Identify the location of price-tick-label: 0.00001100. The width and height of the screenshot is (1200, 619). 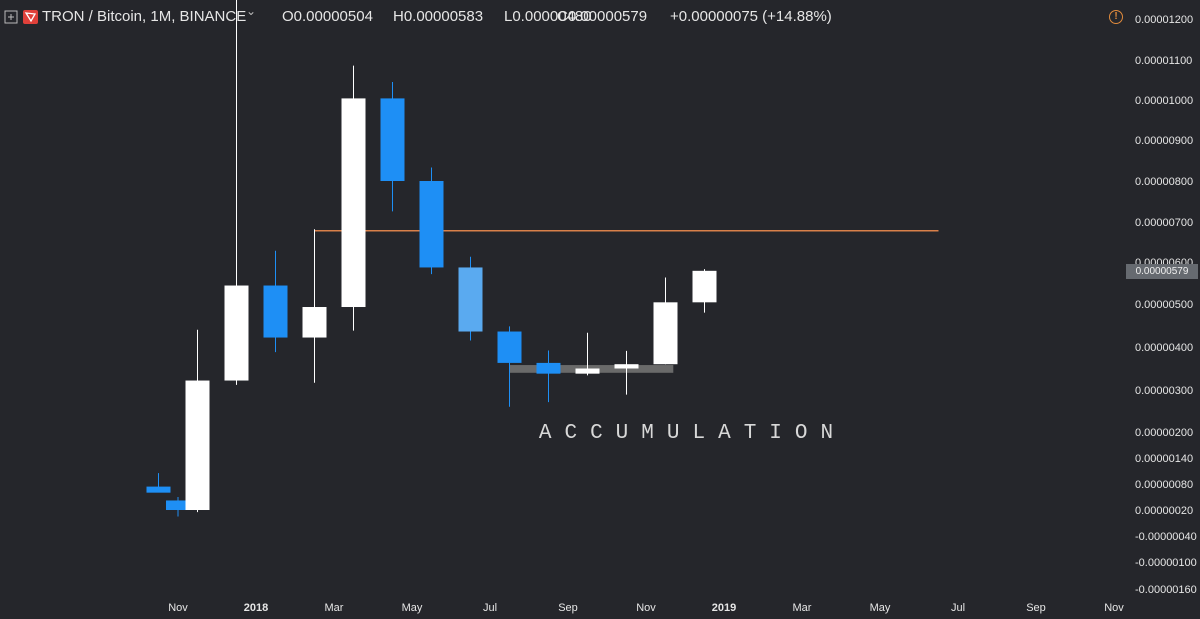
(1163, 61).